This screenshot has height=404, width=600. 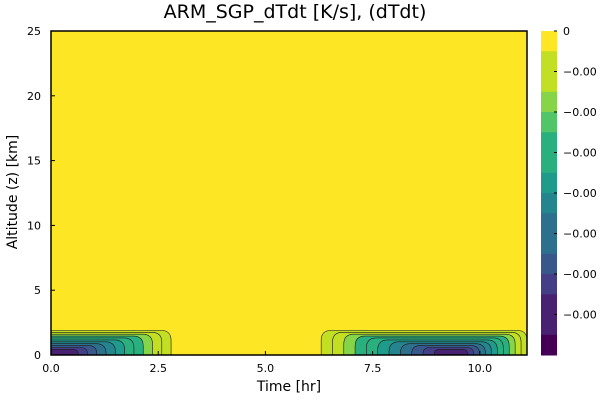 What do you see at coordinates (580, 193) in the screenshot?
I see `colorbar-tick-label-4: −0.00` at bounding box center [580, 193].